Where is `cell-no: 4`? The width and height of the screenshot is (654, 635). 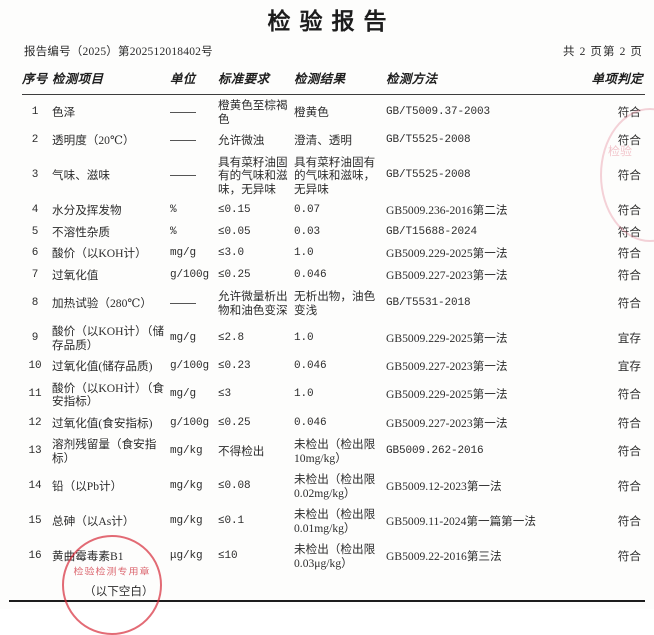 cell-no: 4 is located at coordinates (35, 210).